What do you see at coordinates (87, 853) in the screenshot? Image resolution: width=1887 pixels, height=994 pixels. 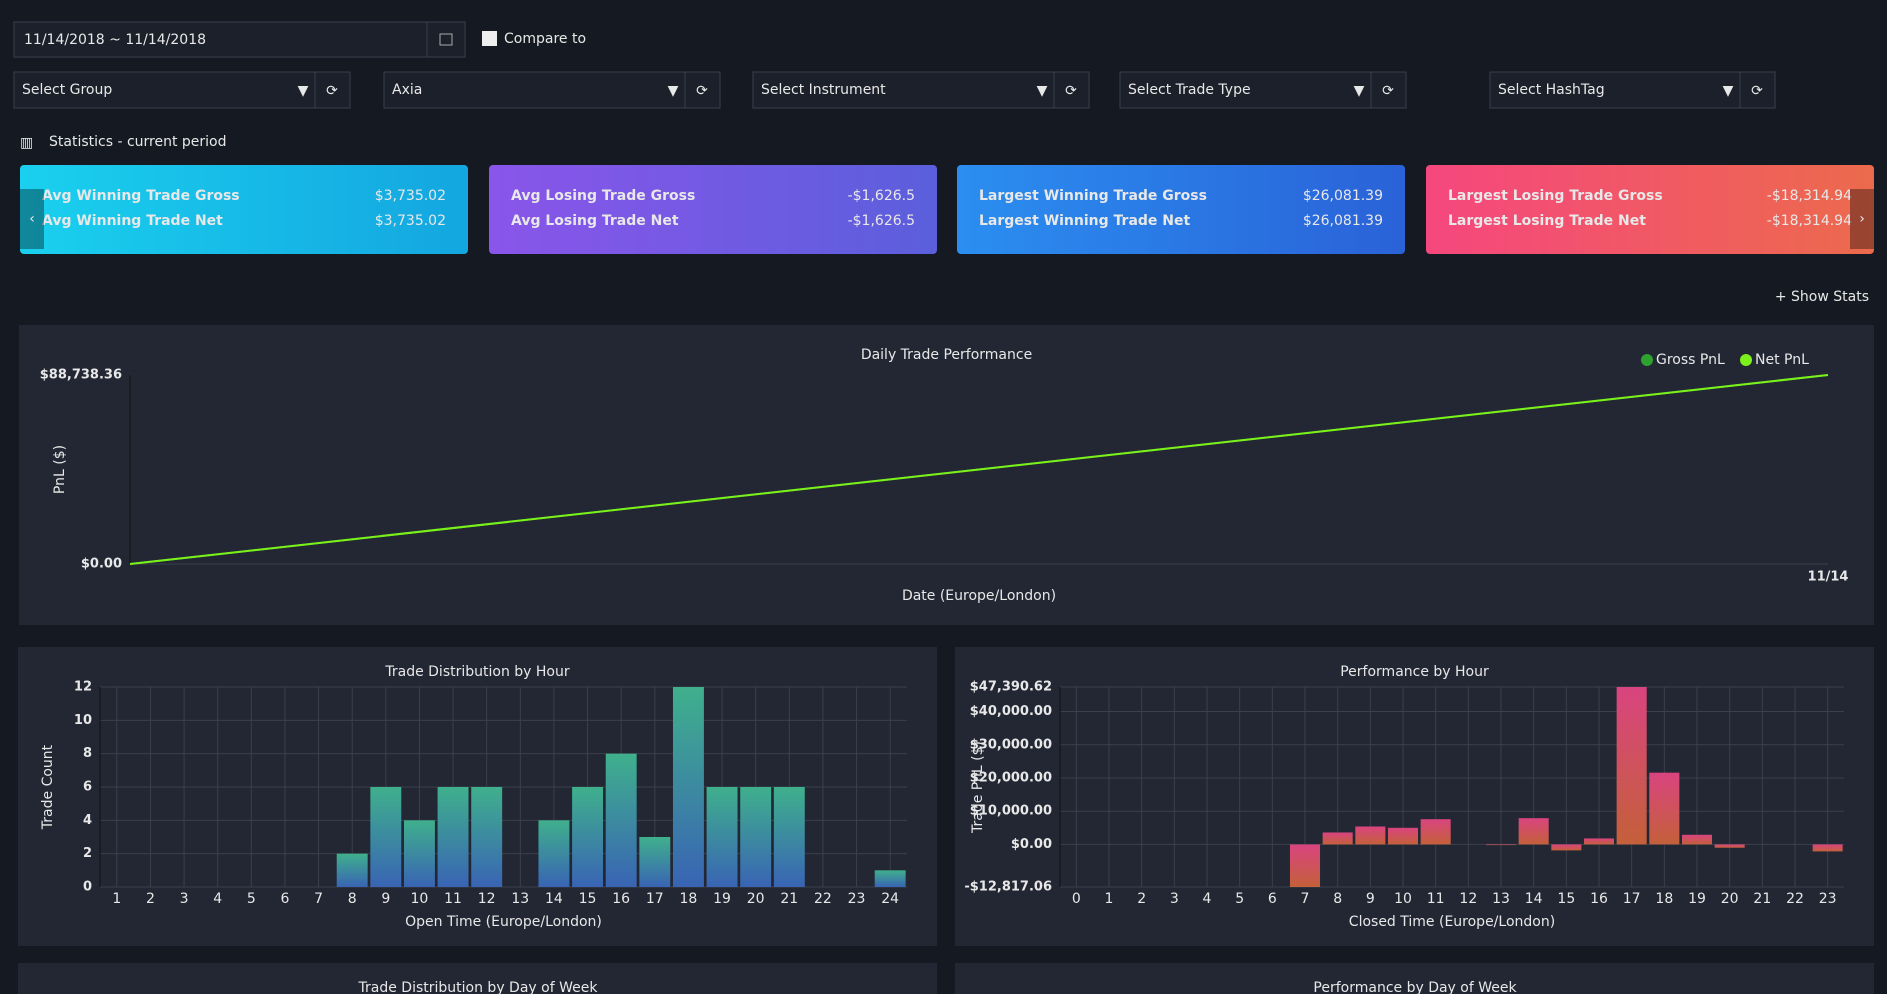 I see `y-tick-label: 2` at bounding box center [87, 853].